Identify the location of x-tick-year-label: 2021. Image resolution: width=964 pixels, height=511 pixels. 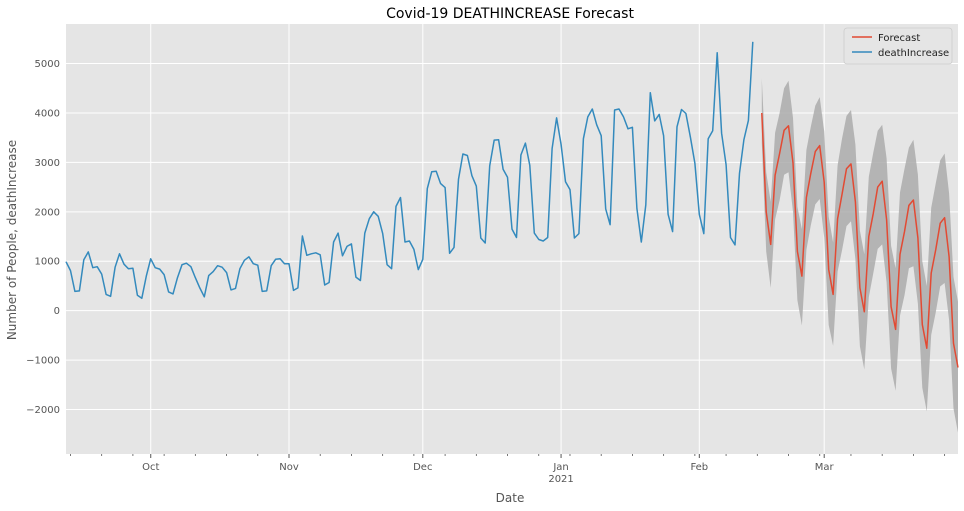
(560, 479).